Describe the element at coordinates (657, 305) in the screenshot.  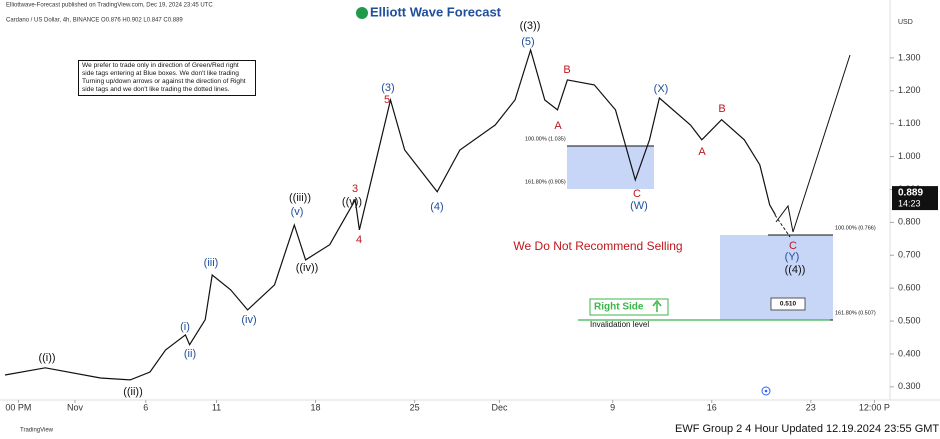
I see `arrow-up` at that location.